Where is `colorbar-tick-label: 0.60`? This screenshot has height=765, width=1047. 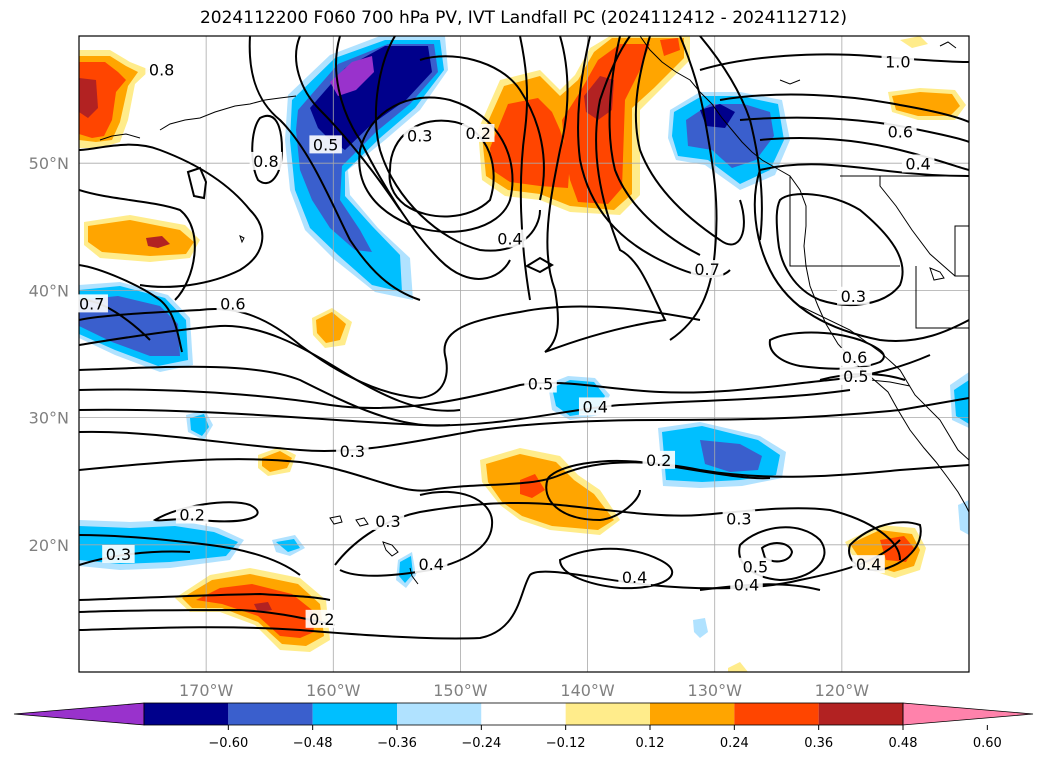 colorbar-tick-label: 0.60 is located at coordinates (987, 743).